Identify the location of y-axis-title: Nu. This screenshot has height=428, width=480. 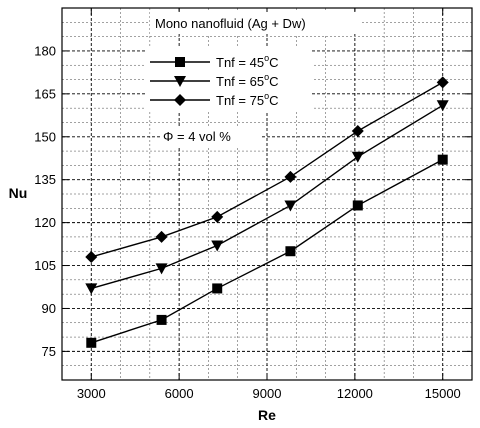
(18, 193).